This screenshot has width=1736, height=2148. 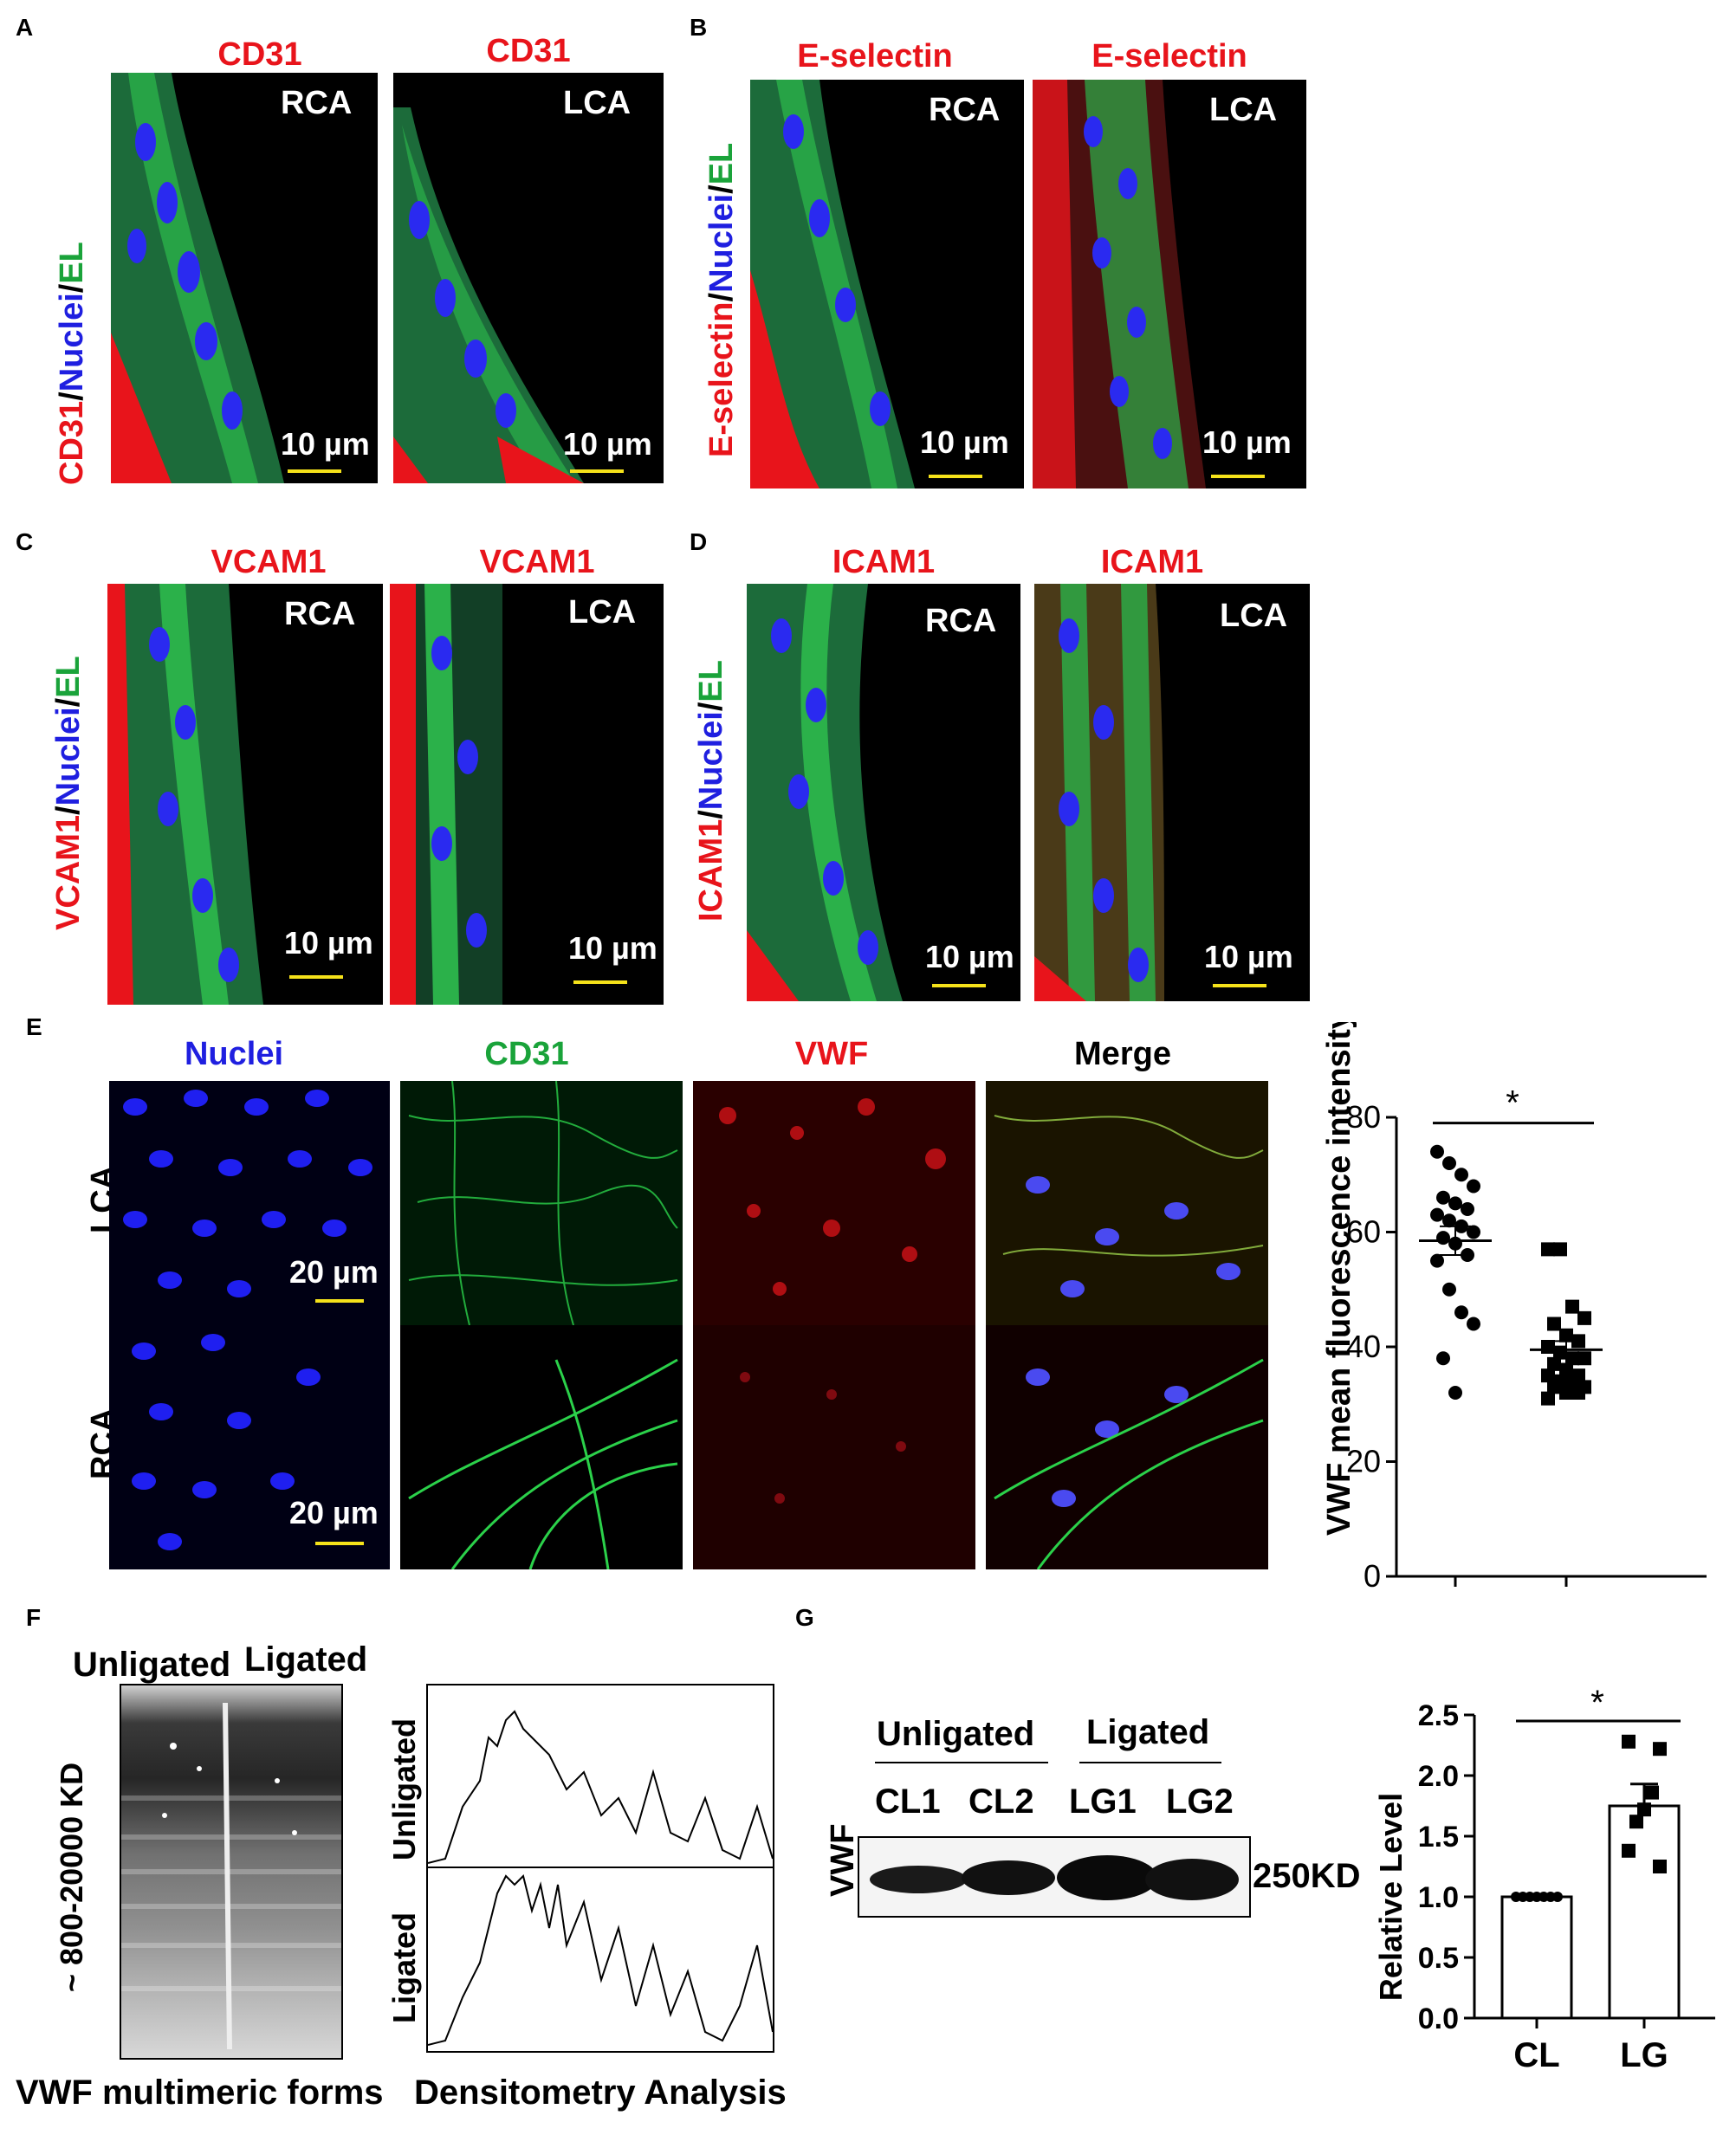 I want to click on micrograph-c-lca: LCA 10 µm, so click(x=527, y=794).